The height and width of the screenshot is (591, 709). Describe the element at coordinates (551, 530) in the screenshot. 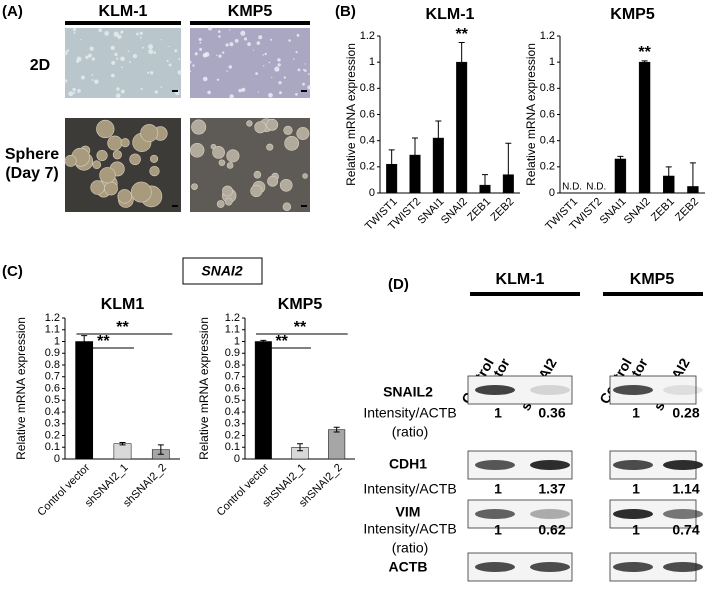

I see `ratio-value: 0.62` at that location.